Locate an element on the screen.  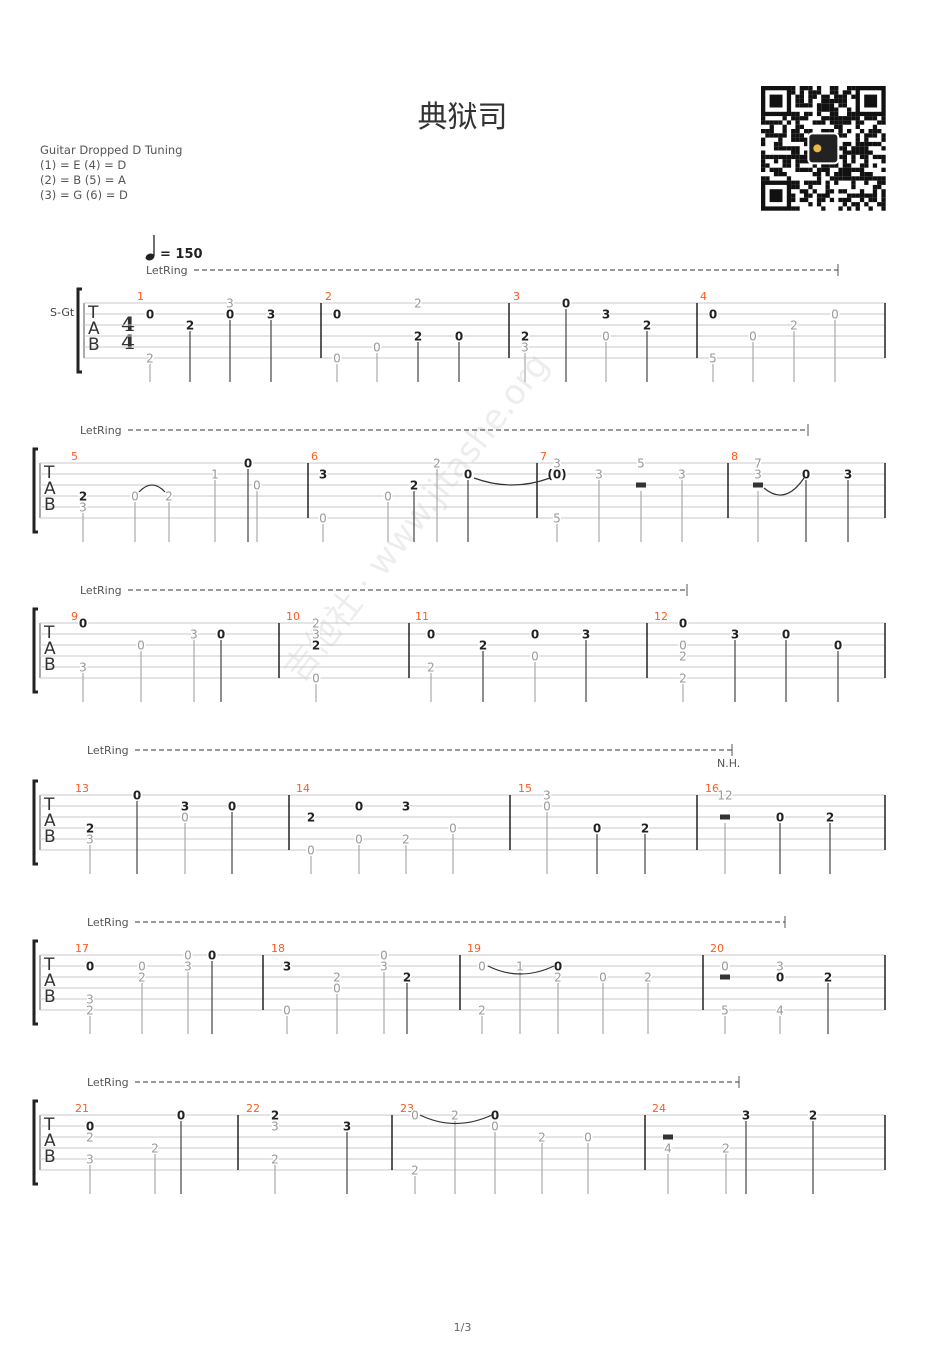
rest-mark is located at coordinates (725, 817).